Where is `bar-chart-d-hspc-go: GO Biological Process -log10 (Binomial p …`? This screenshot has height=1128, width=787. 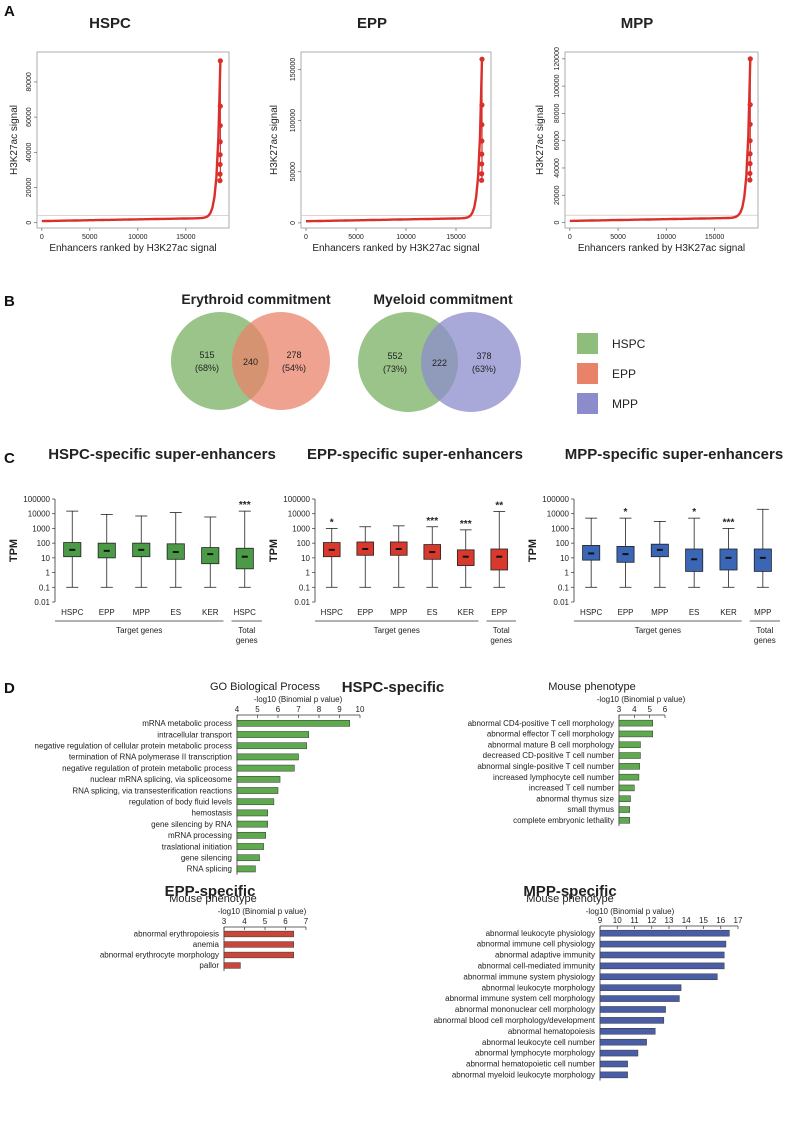 bar-chart-d-hspc-go: GO Biological Process -log10 (Binomial p … is located at coordinates (200, 778).